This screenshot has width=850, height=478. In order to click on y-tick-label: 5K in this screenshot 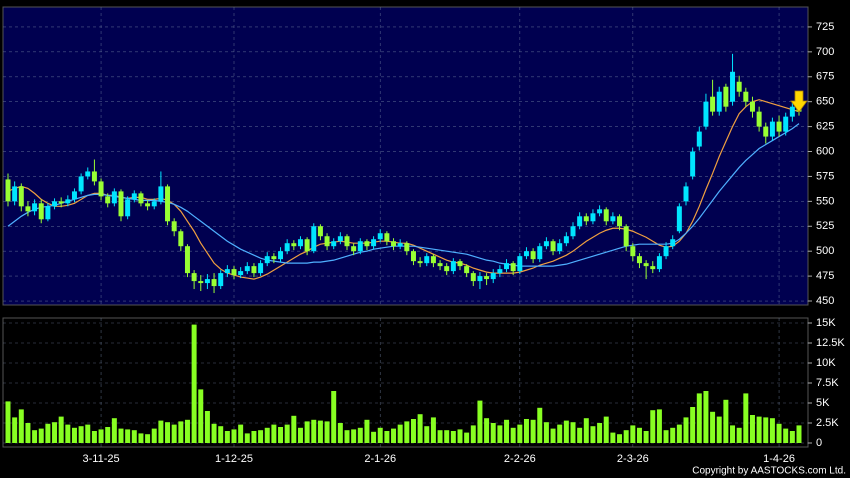, I will do `click(823, 403)`.